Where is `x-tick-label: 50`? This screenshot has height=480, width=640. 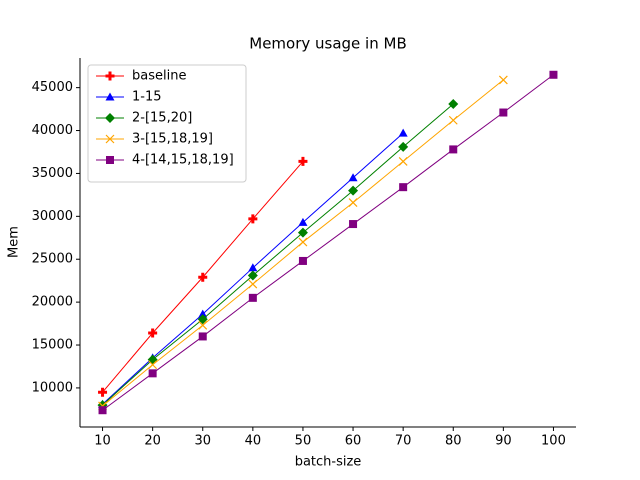
x-tick-label: 50 is located at coordinates (303, 441).